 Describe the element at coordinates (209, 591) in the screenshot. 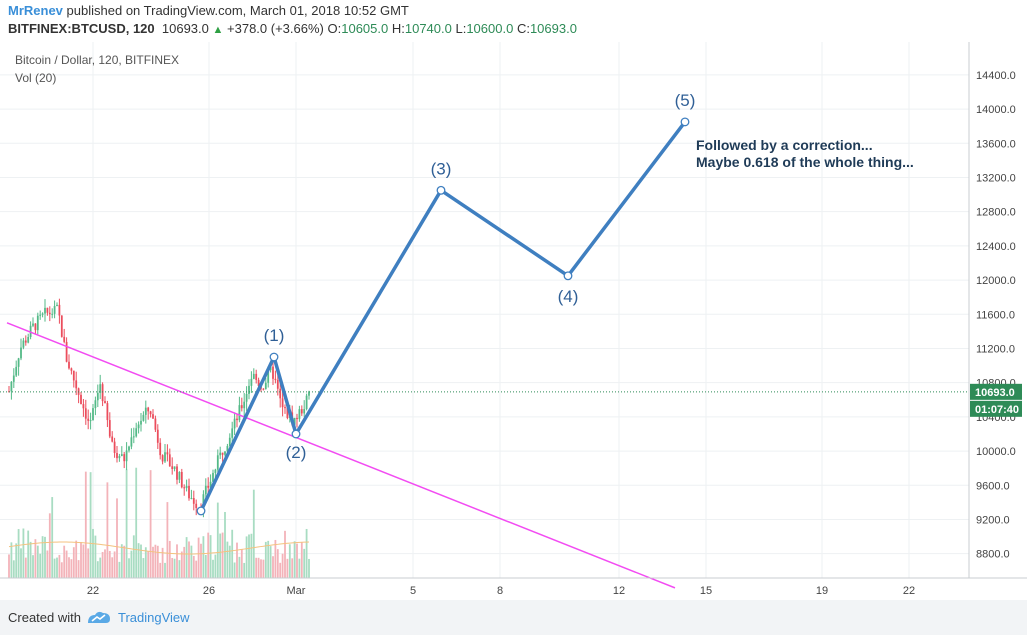

I see `x-tick-label: 26` at that location.